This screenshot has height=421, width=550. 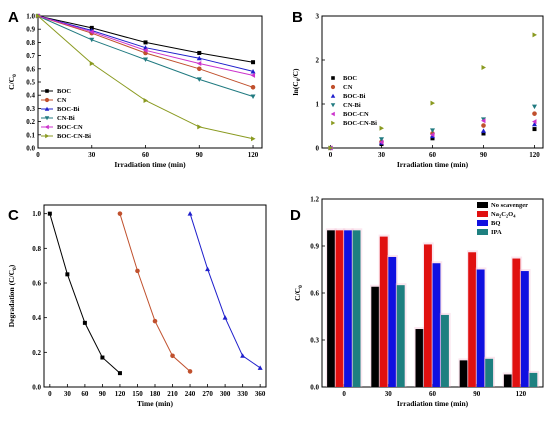 What do you see at coordinates (318, 61) in the screenshot?
I see `y-tick-label: 2` at bounding box center [318, 61].